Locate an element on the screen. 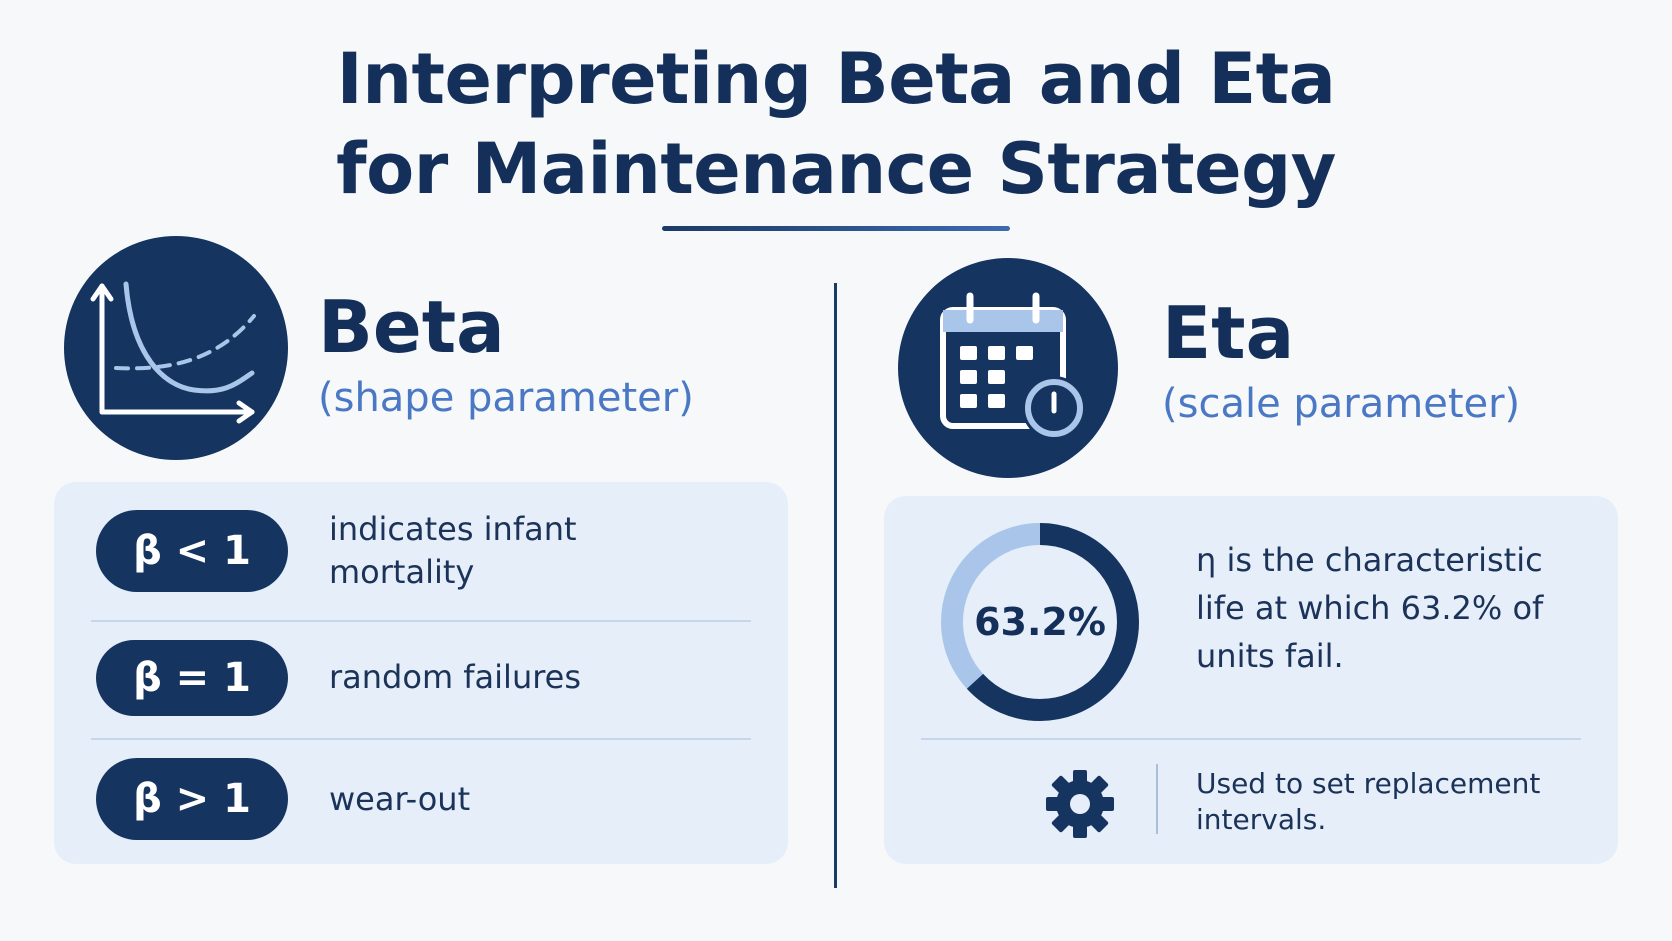 This screenshot has height=941, width=1672. gear-icon is located at coordinates (1080, 804).